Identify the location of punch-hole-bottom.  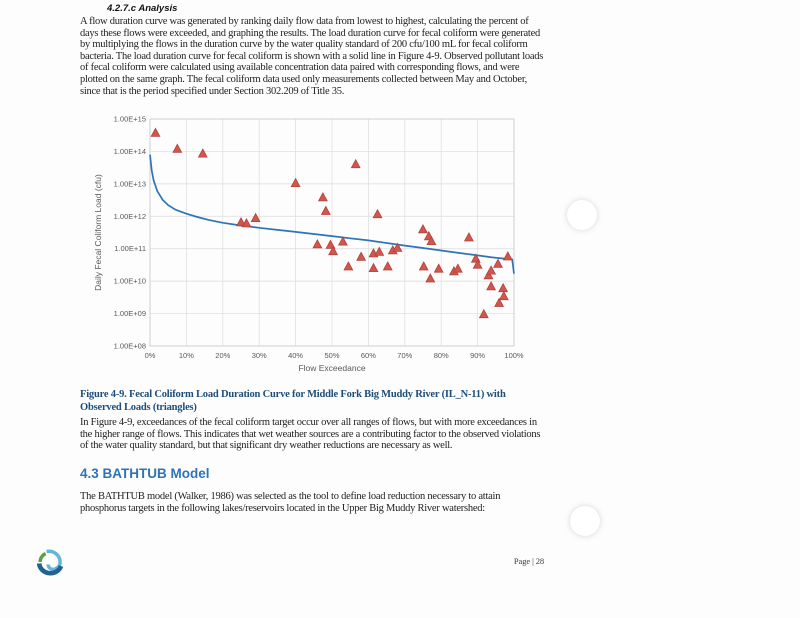
(585, 521).